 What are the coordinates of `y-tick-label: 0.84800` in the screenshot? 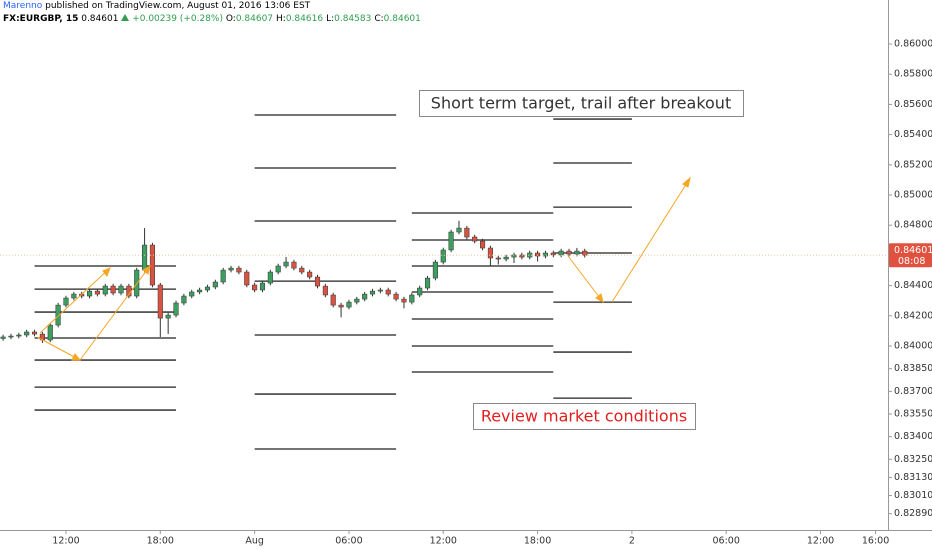 It's located at (913, 225).